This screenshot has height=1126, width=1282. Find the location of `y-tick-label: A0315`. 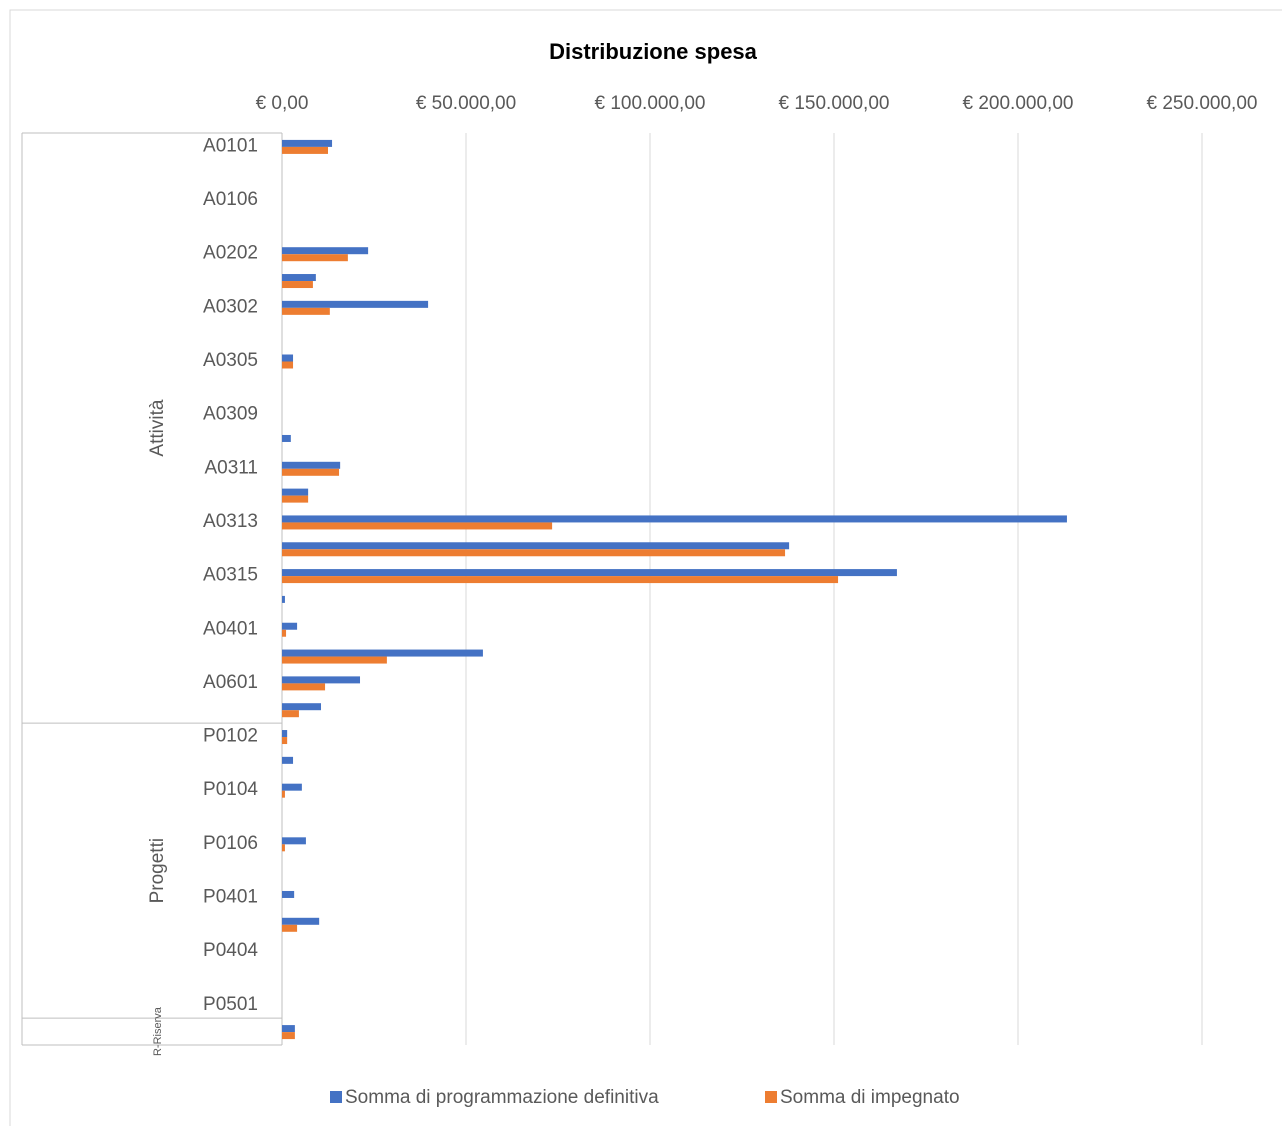

y-tick-label: A0315 is located at coordinates (230, 575).